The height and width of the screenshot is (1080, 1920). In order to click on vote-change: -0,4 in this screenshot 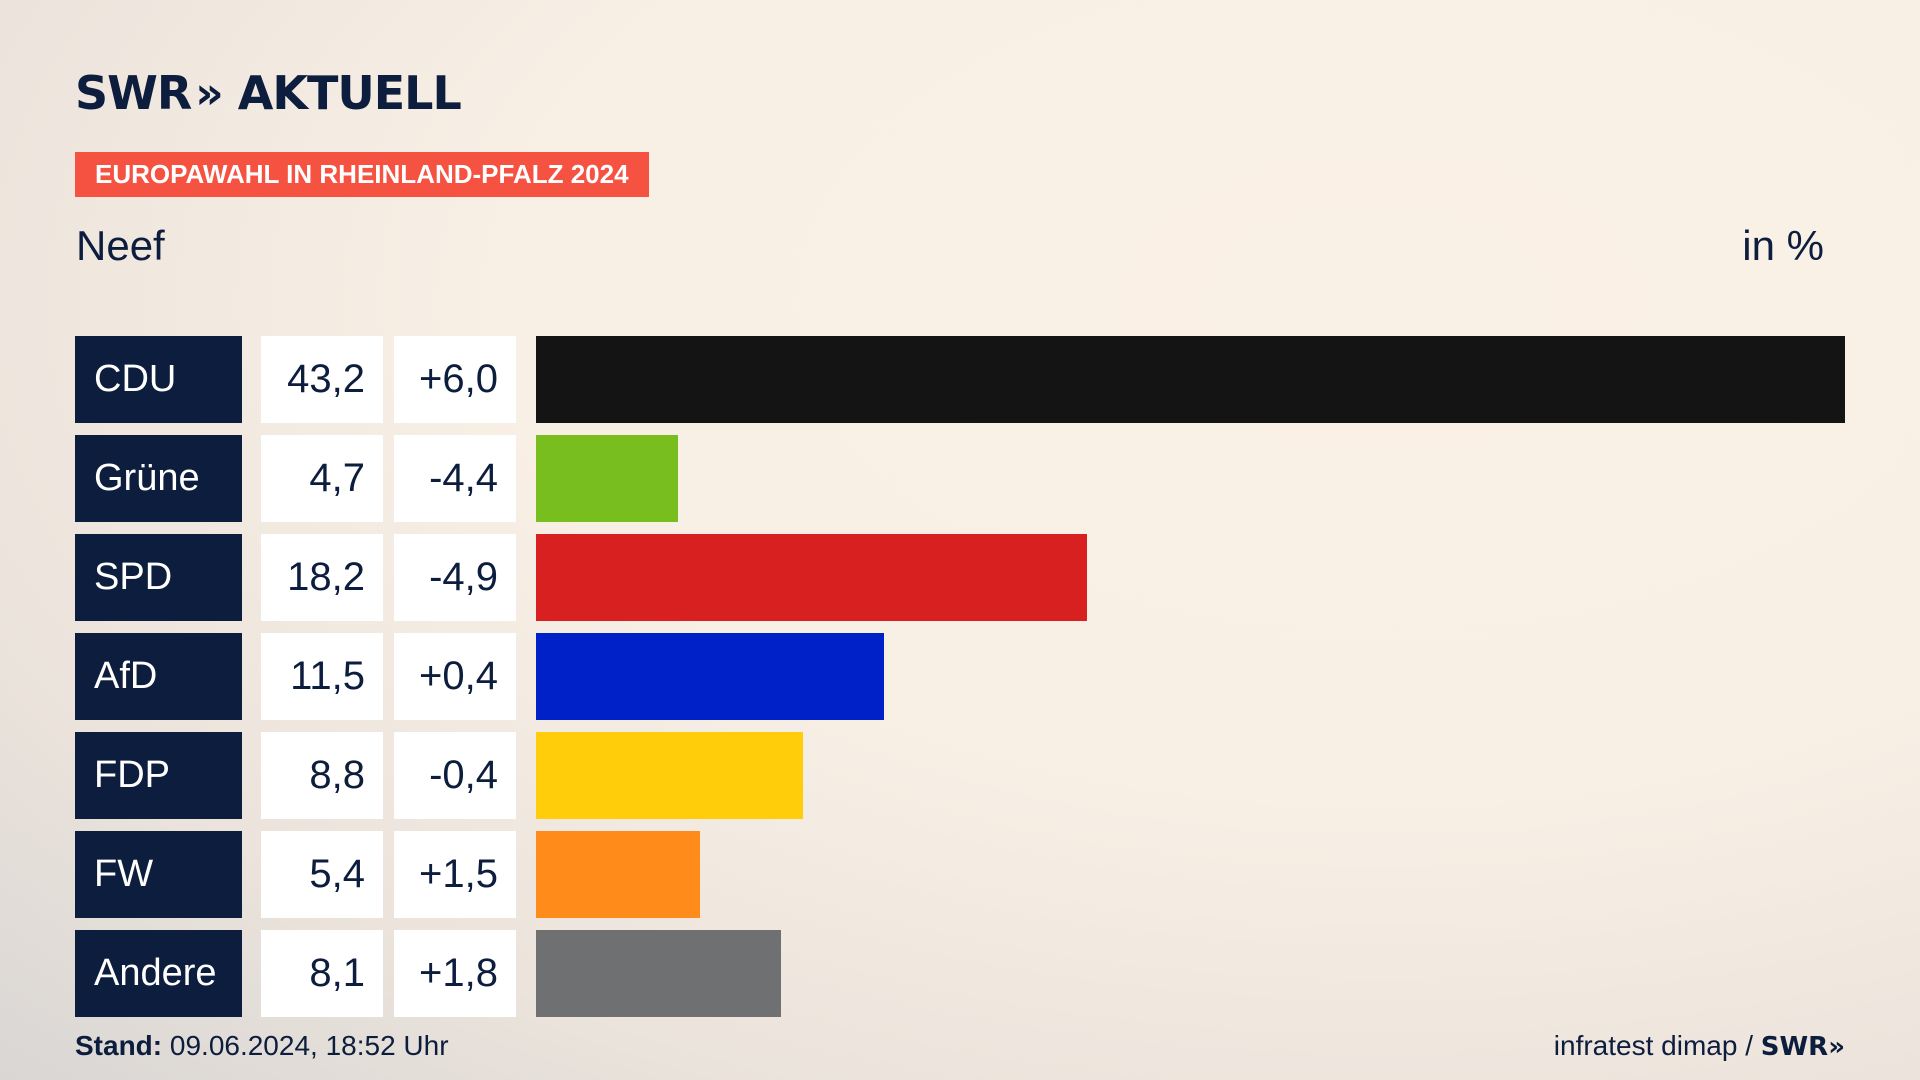, I will do `click(455, 775)`.